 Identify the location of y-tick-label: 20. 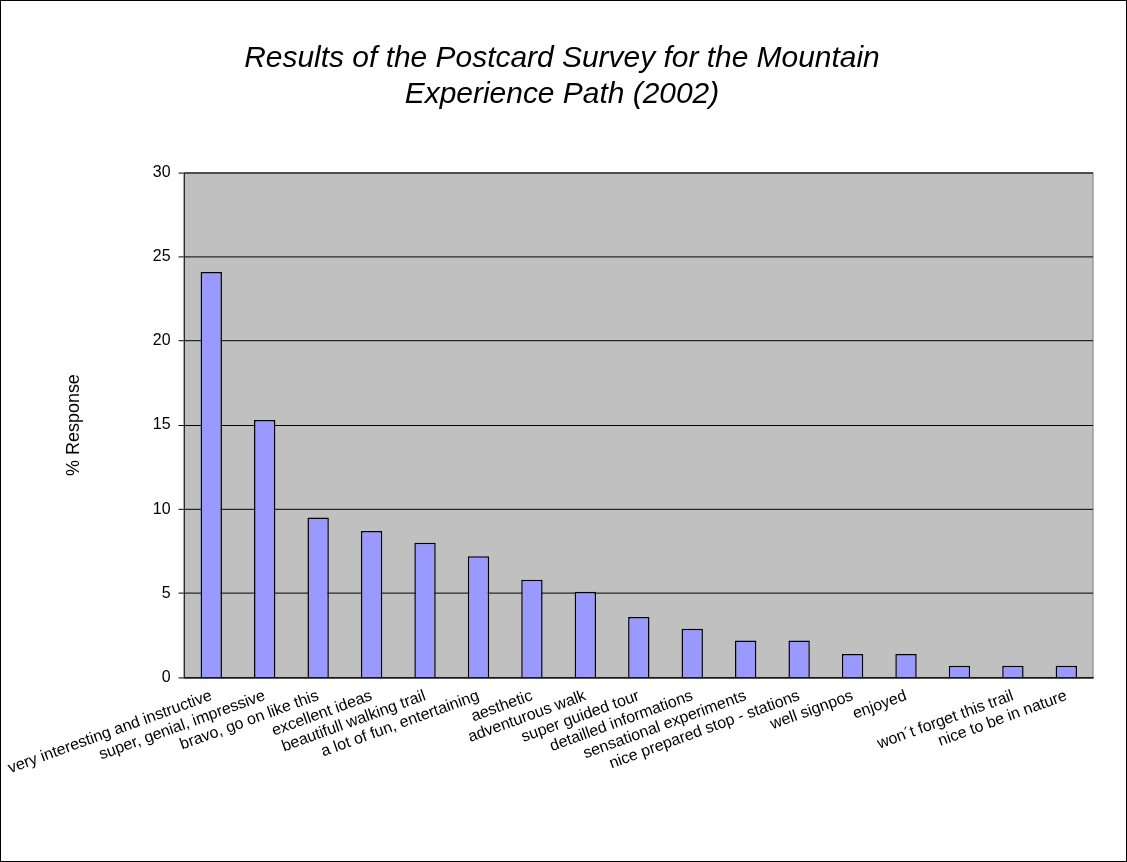
(161, 340).